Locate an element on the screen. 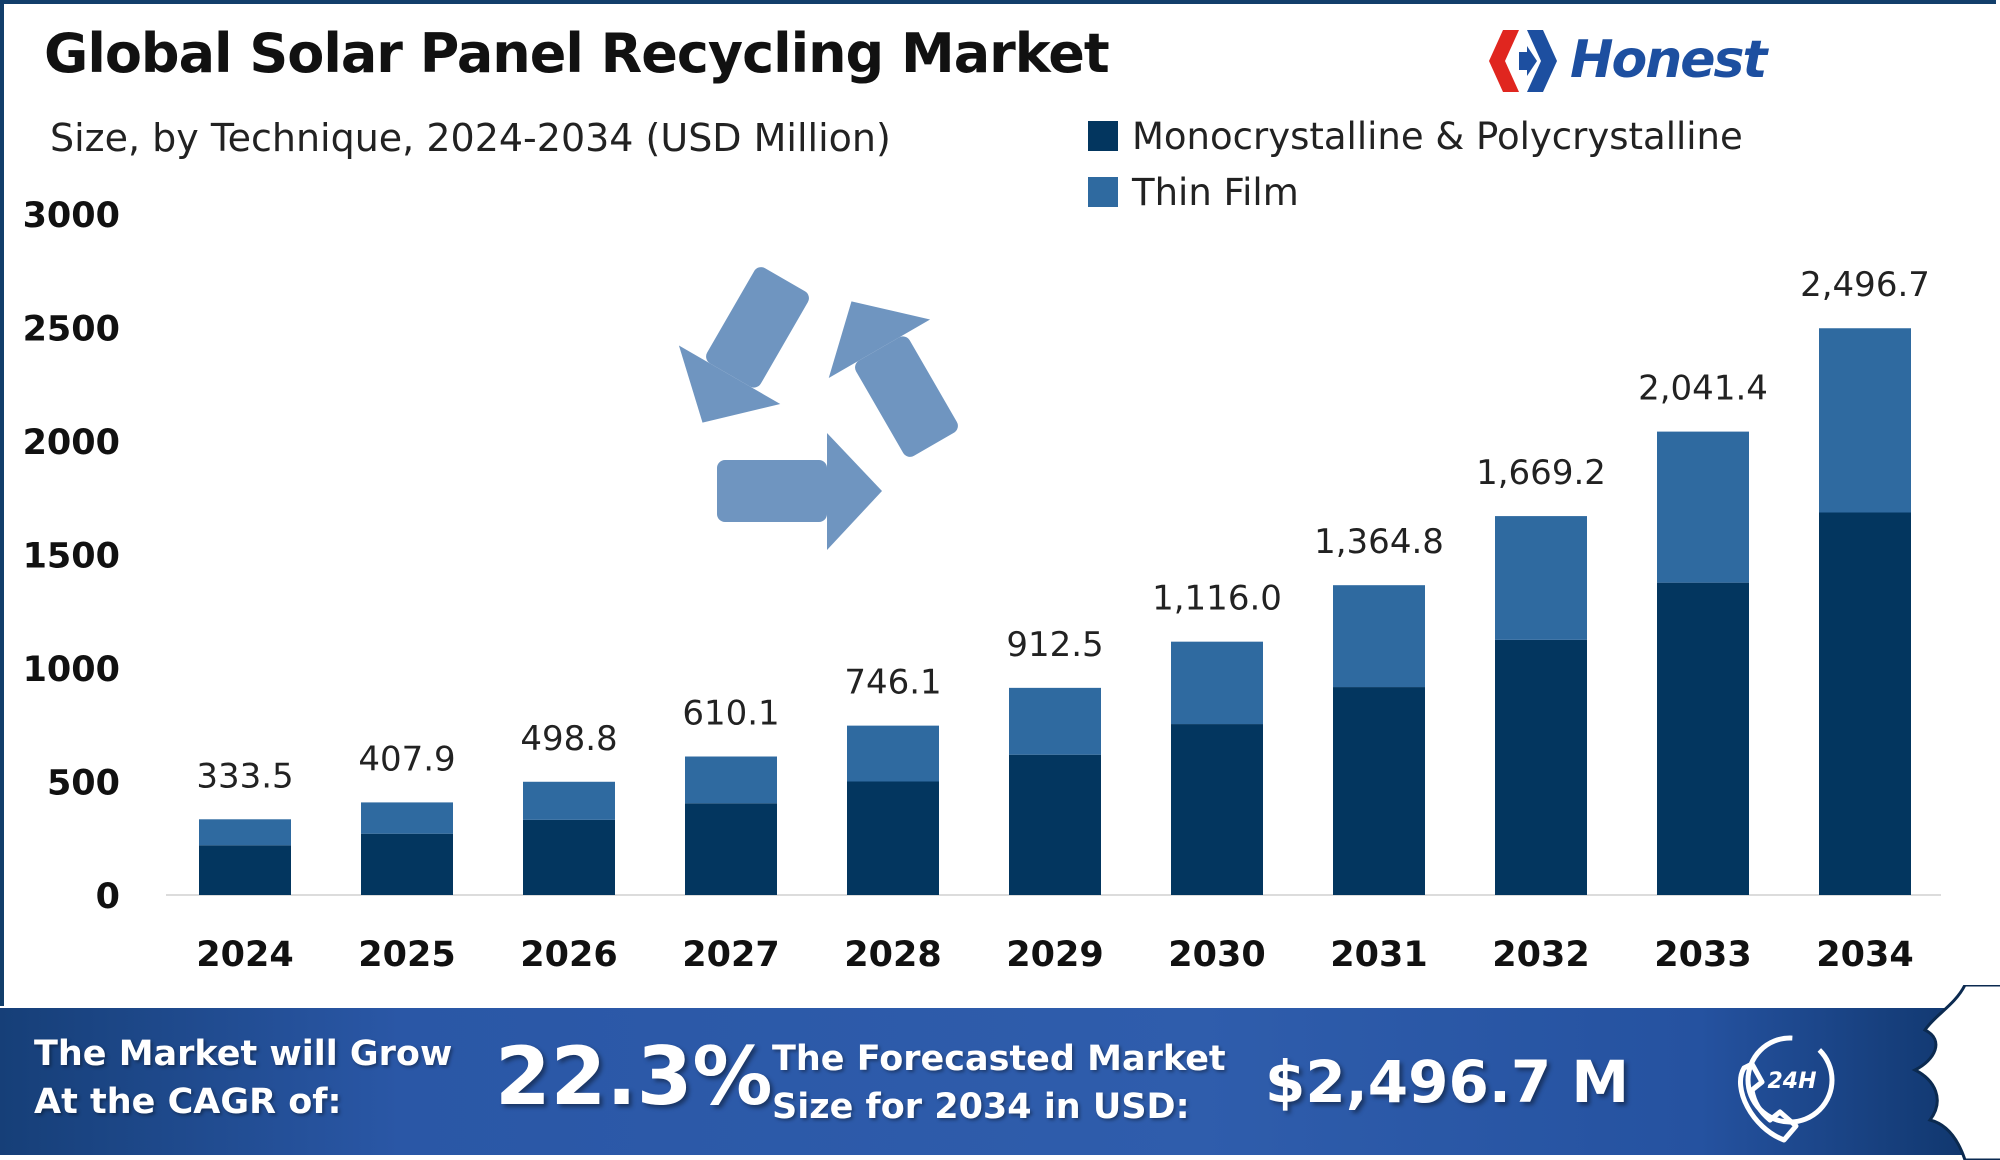  forecast-label-line1: The Forecasted Market is located at coordinates (999, 1059).